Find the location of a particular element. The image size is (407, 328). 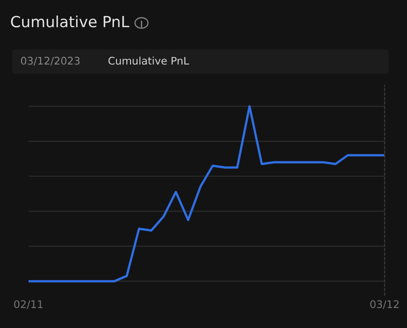

text: Cumulative PnL is located at coordinates (149, 60).